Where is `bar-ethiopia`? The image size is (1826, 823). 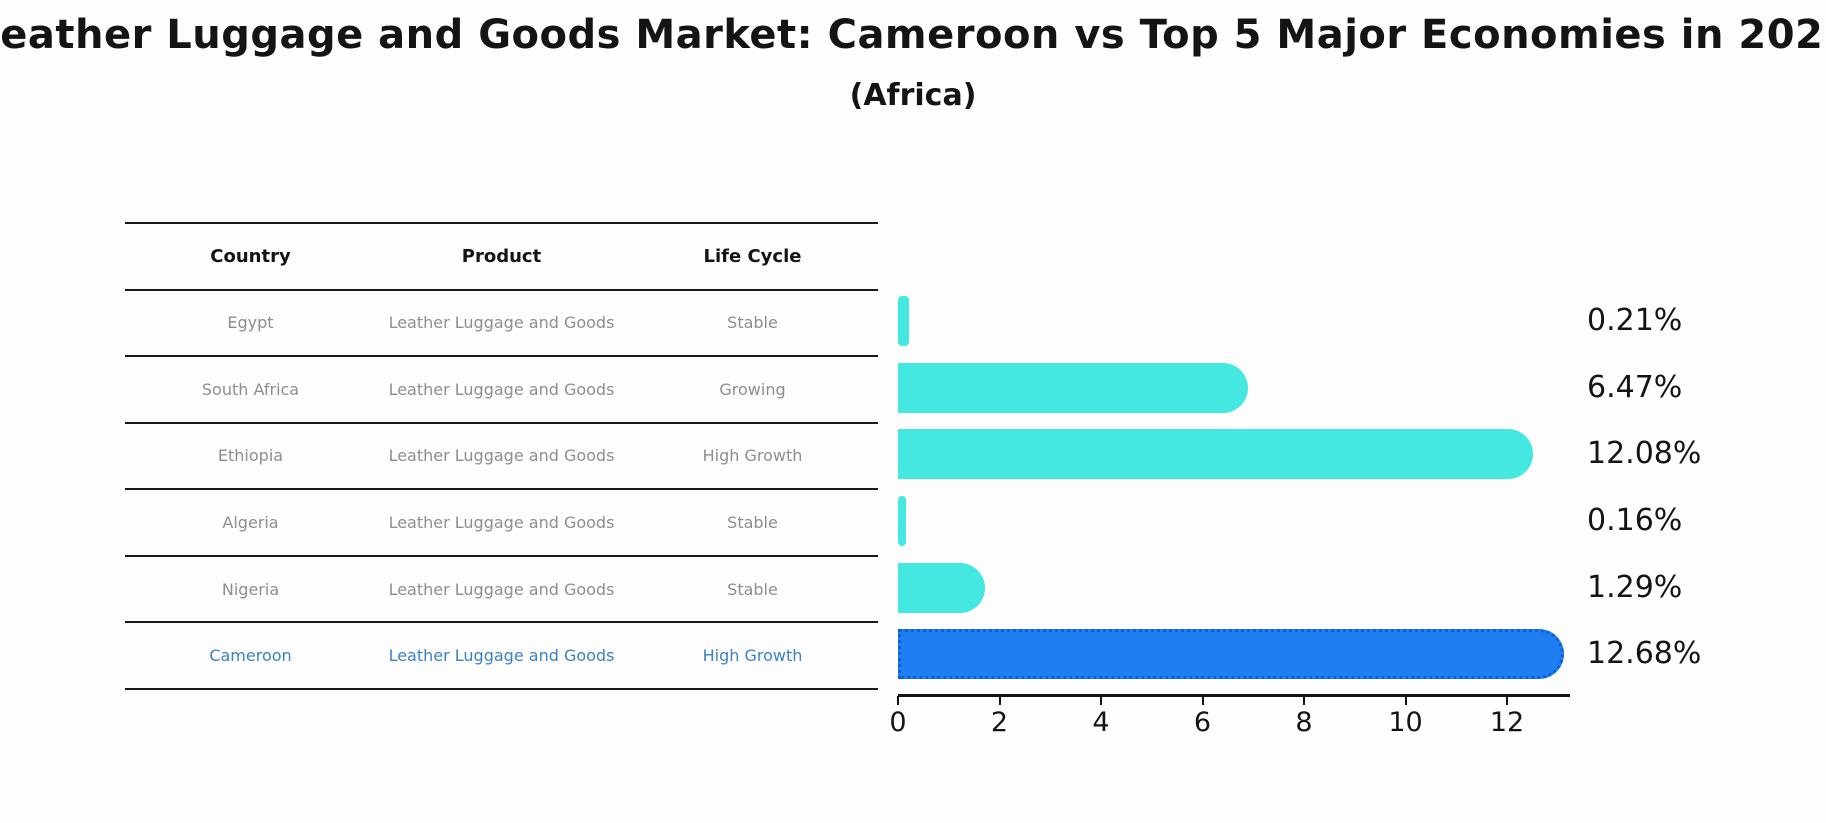 bar-ethiopia is located at coordinates (1216, 454).